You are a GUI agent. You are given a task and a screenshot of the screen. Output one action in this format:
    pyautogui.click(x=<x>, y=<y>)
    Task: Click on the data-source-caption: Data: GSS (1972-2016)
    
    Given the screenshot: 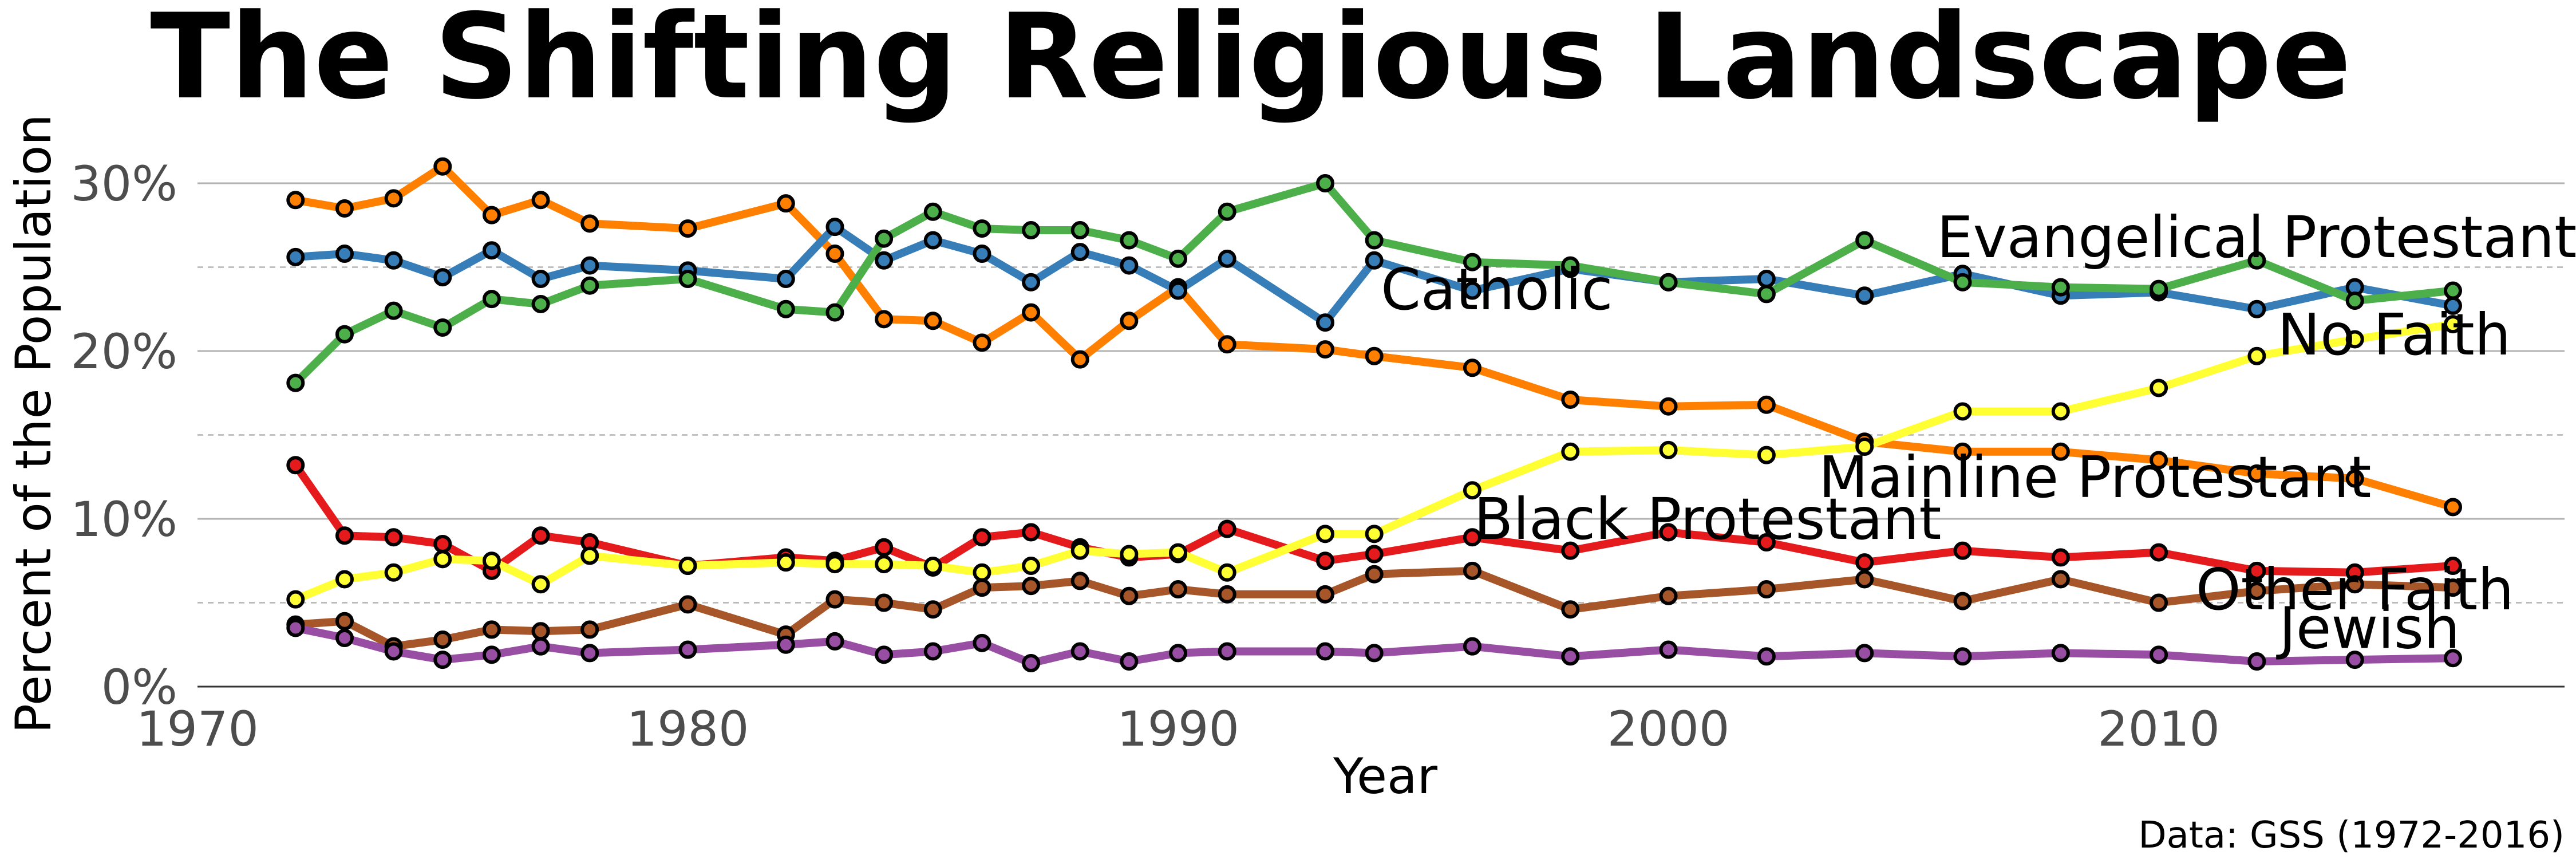 What is the action you would take?
    pyautogui.click(x=2351, y=835)
    